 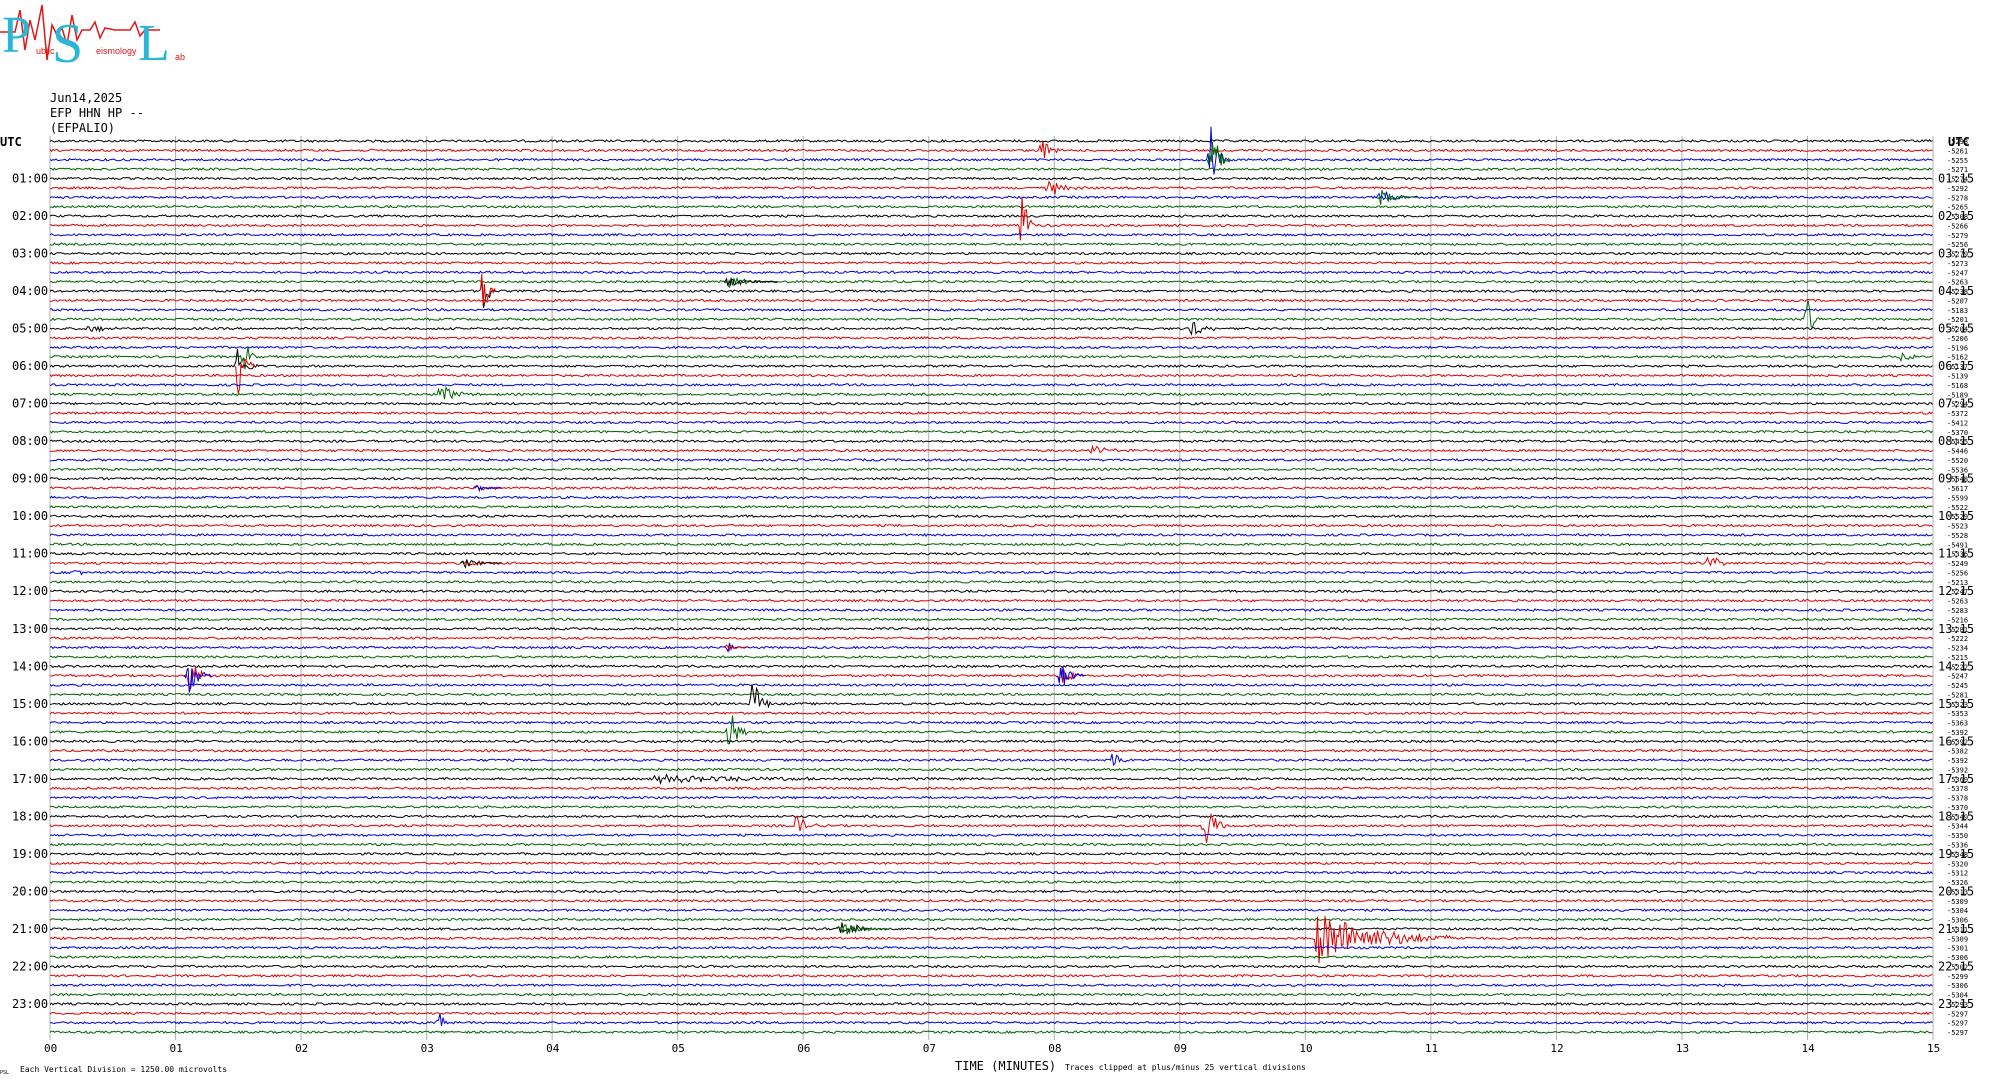 I want to click on x-tick-label: 10, so click(x=1305, y=1048).